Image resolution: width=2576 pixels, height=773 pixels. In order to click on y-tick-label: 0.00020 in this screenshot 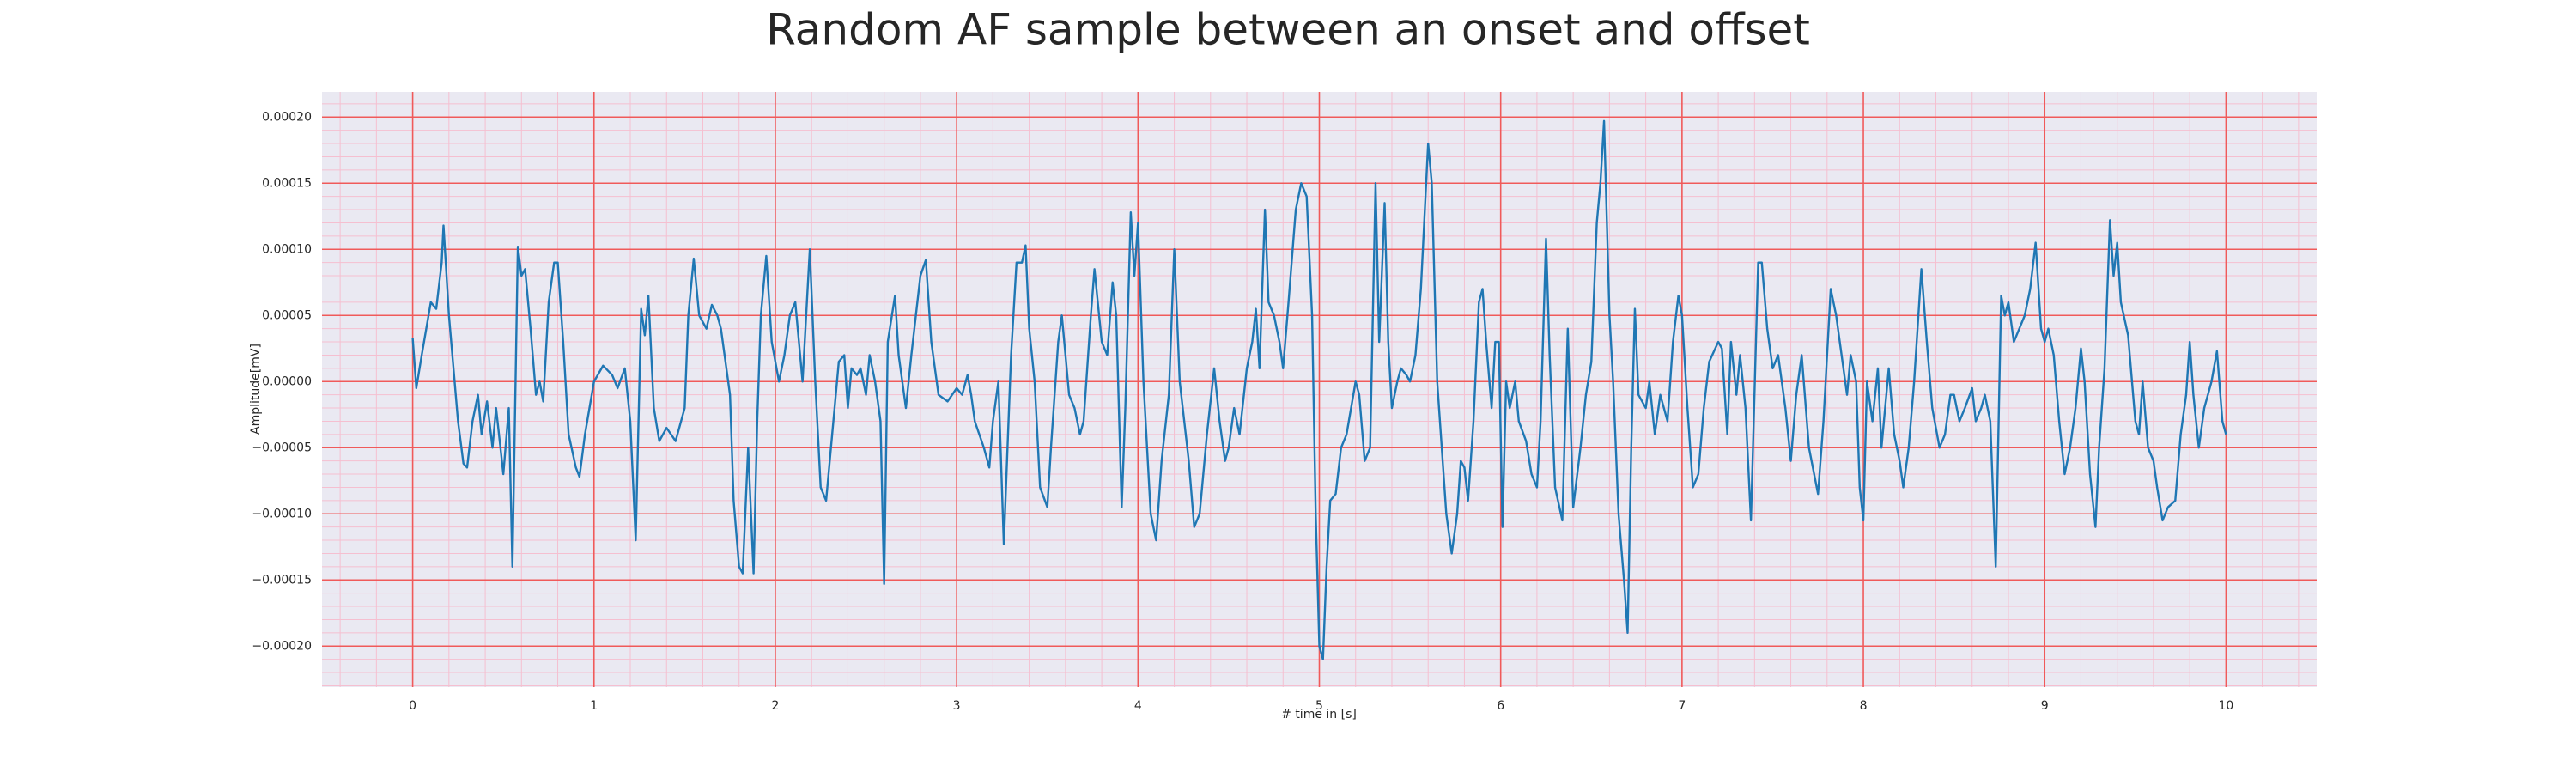, I will do `click(287, 117)`.